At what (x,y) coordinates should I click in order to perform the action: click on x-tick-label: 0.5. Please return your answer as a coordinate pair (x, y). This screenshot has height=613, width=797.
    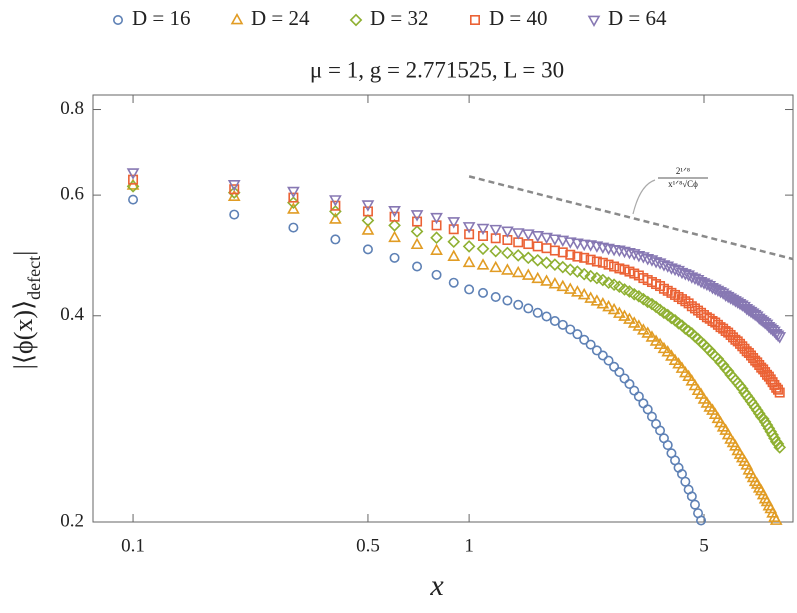
    Looking at the image, I should click on (368, 545).